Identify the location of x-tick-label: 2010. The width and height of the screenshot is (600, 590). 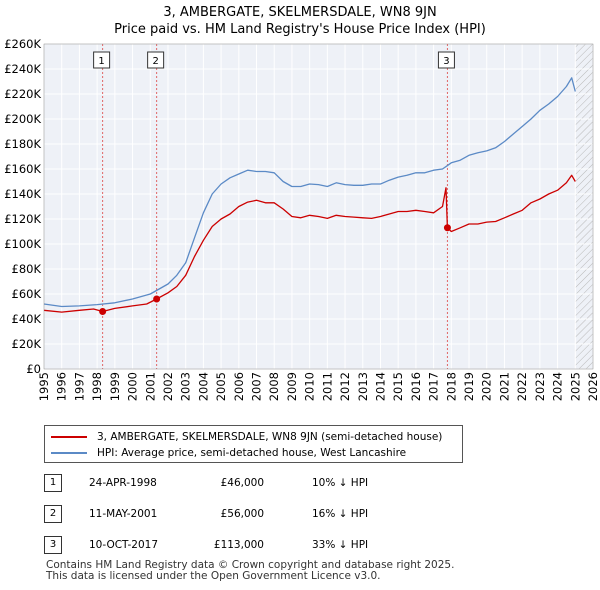
(310, 386).